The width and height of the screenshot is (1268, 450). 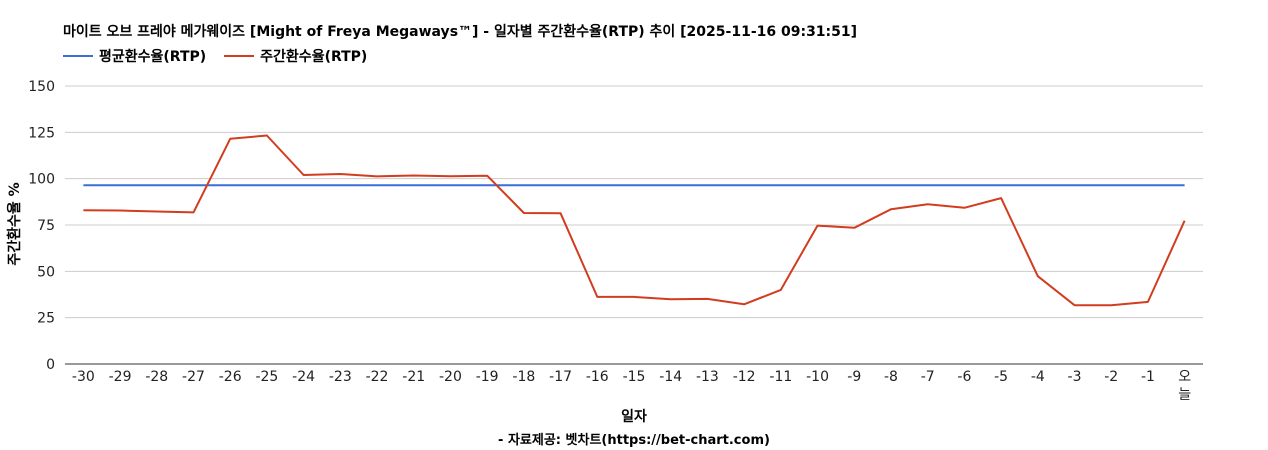 I want to click on x-tick-label: -21, so click(x=413, y=377).